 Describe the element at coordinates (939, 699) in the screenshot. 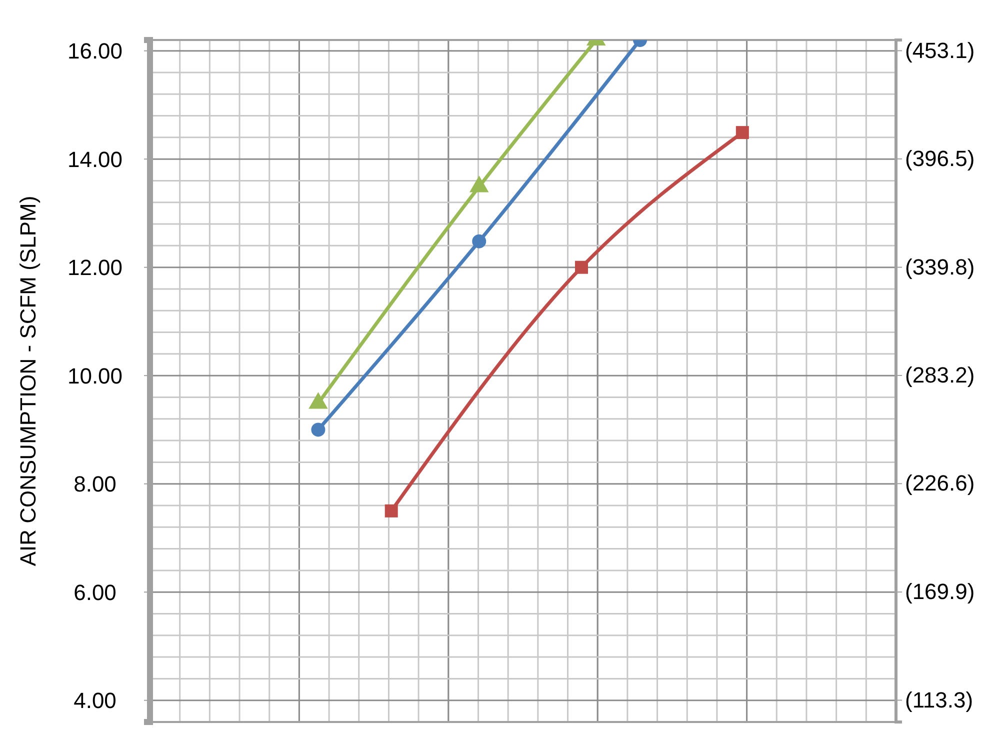

I see `y2-tick-label: (113.3)` at that location.